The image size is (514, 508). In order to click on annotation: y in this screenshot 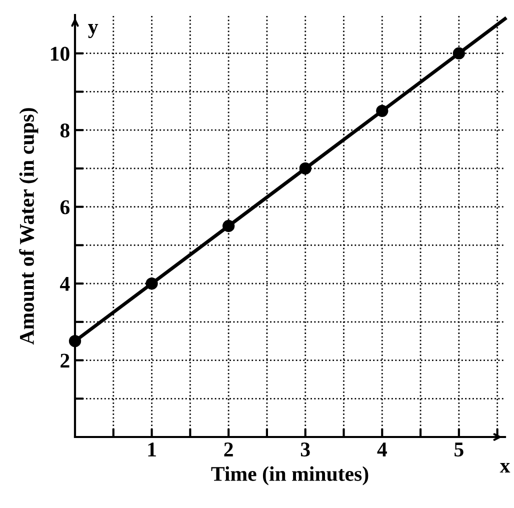, I will do `click(93, 31)`.